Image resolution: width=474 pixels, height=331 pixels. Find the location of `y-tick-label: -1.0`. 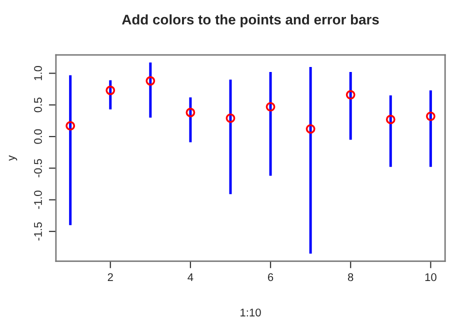

y-tick-label: -1.0 is located at coordinates (38, 199).